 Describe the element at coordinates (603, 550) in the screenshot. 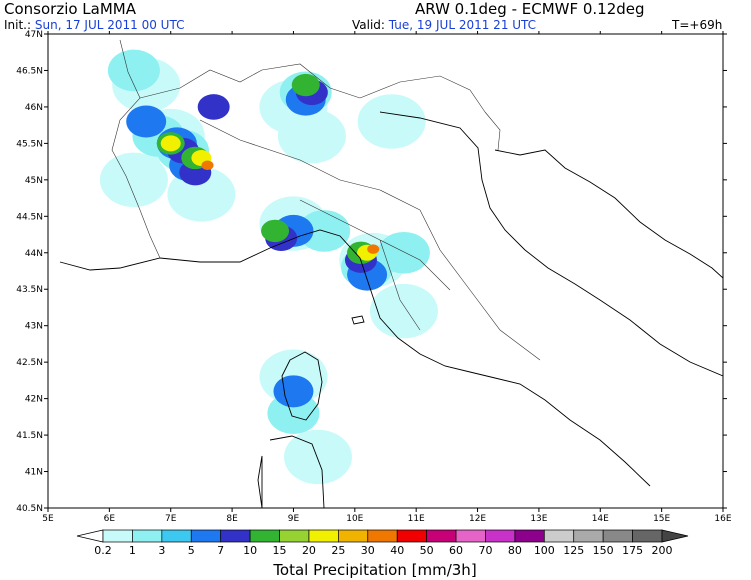

I see `colorbar-level-label: 150` at that location.